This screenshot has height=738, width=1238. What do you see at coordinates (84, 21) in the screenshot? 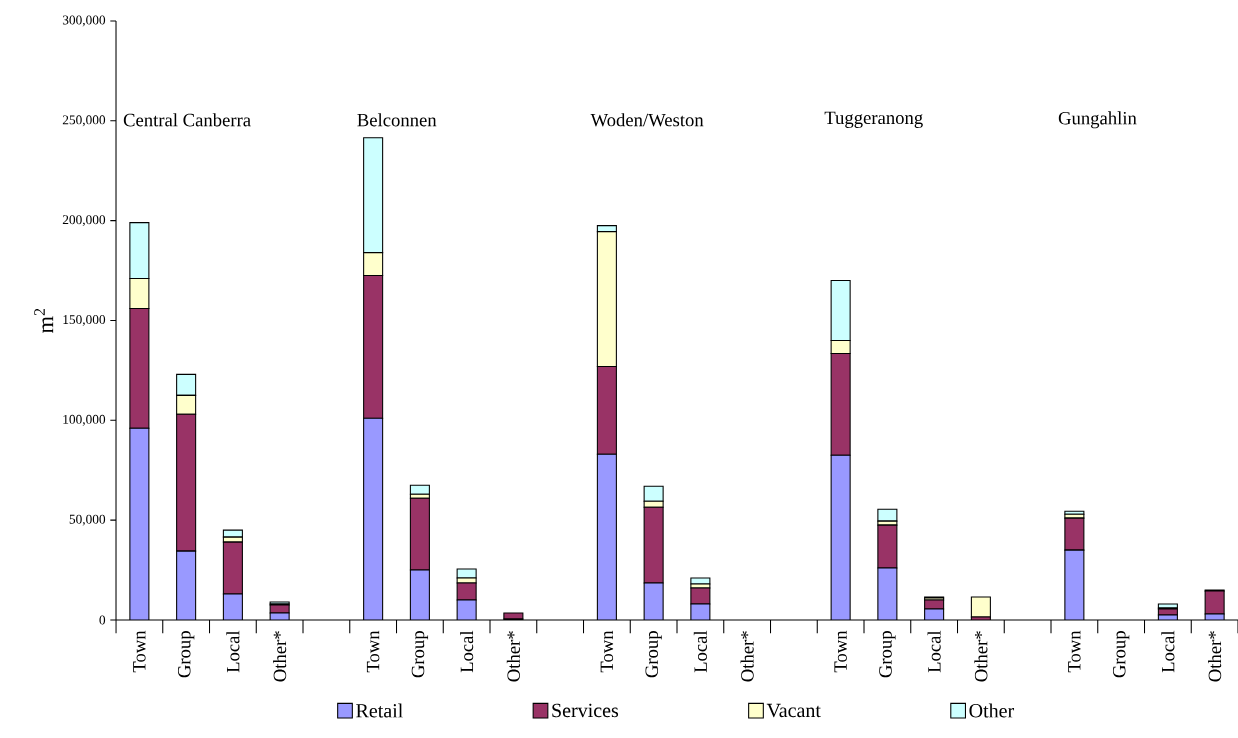
I see `y-tick-label: 300,000` at bounding box center [84, 21].